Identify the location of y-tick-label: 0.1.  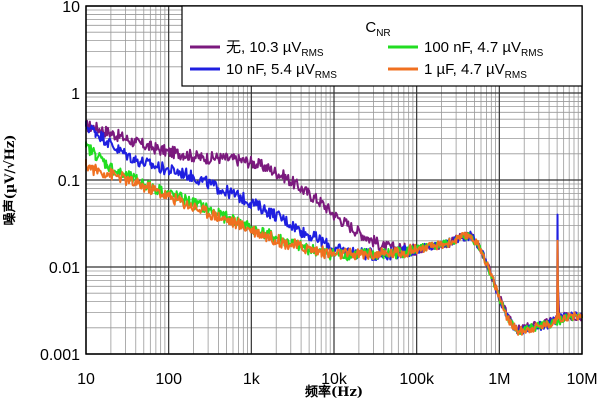
(69, 181).